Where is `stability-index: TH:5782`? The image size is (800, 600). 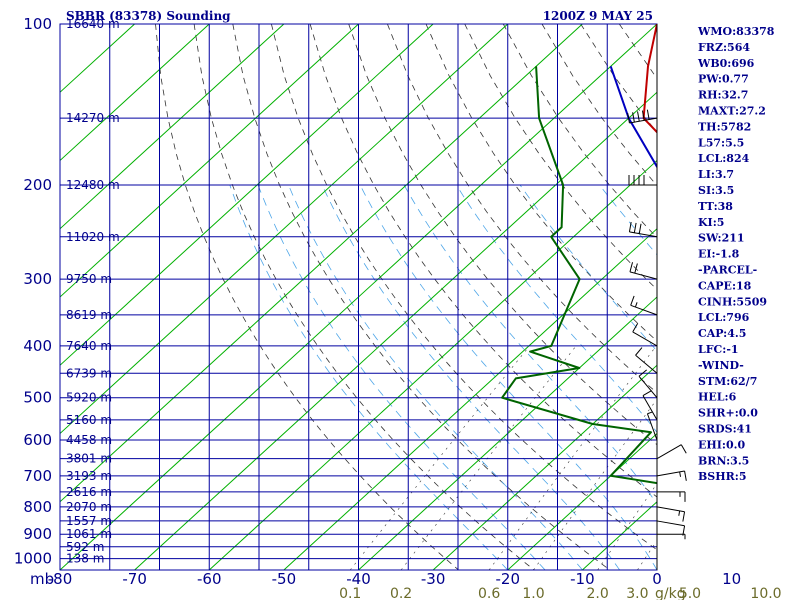
stability-index: TH:5782 is located at coordinates (724, 126).